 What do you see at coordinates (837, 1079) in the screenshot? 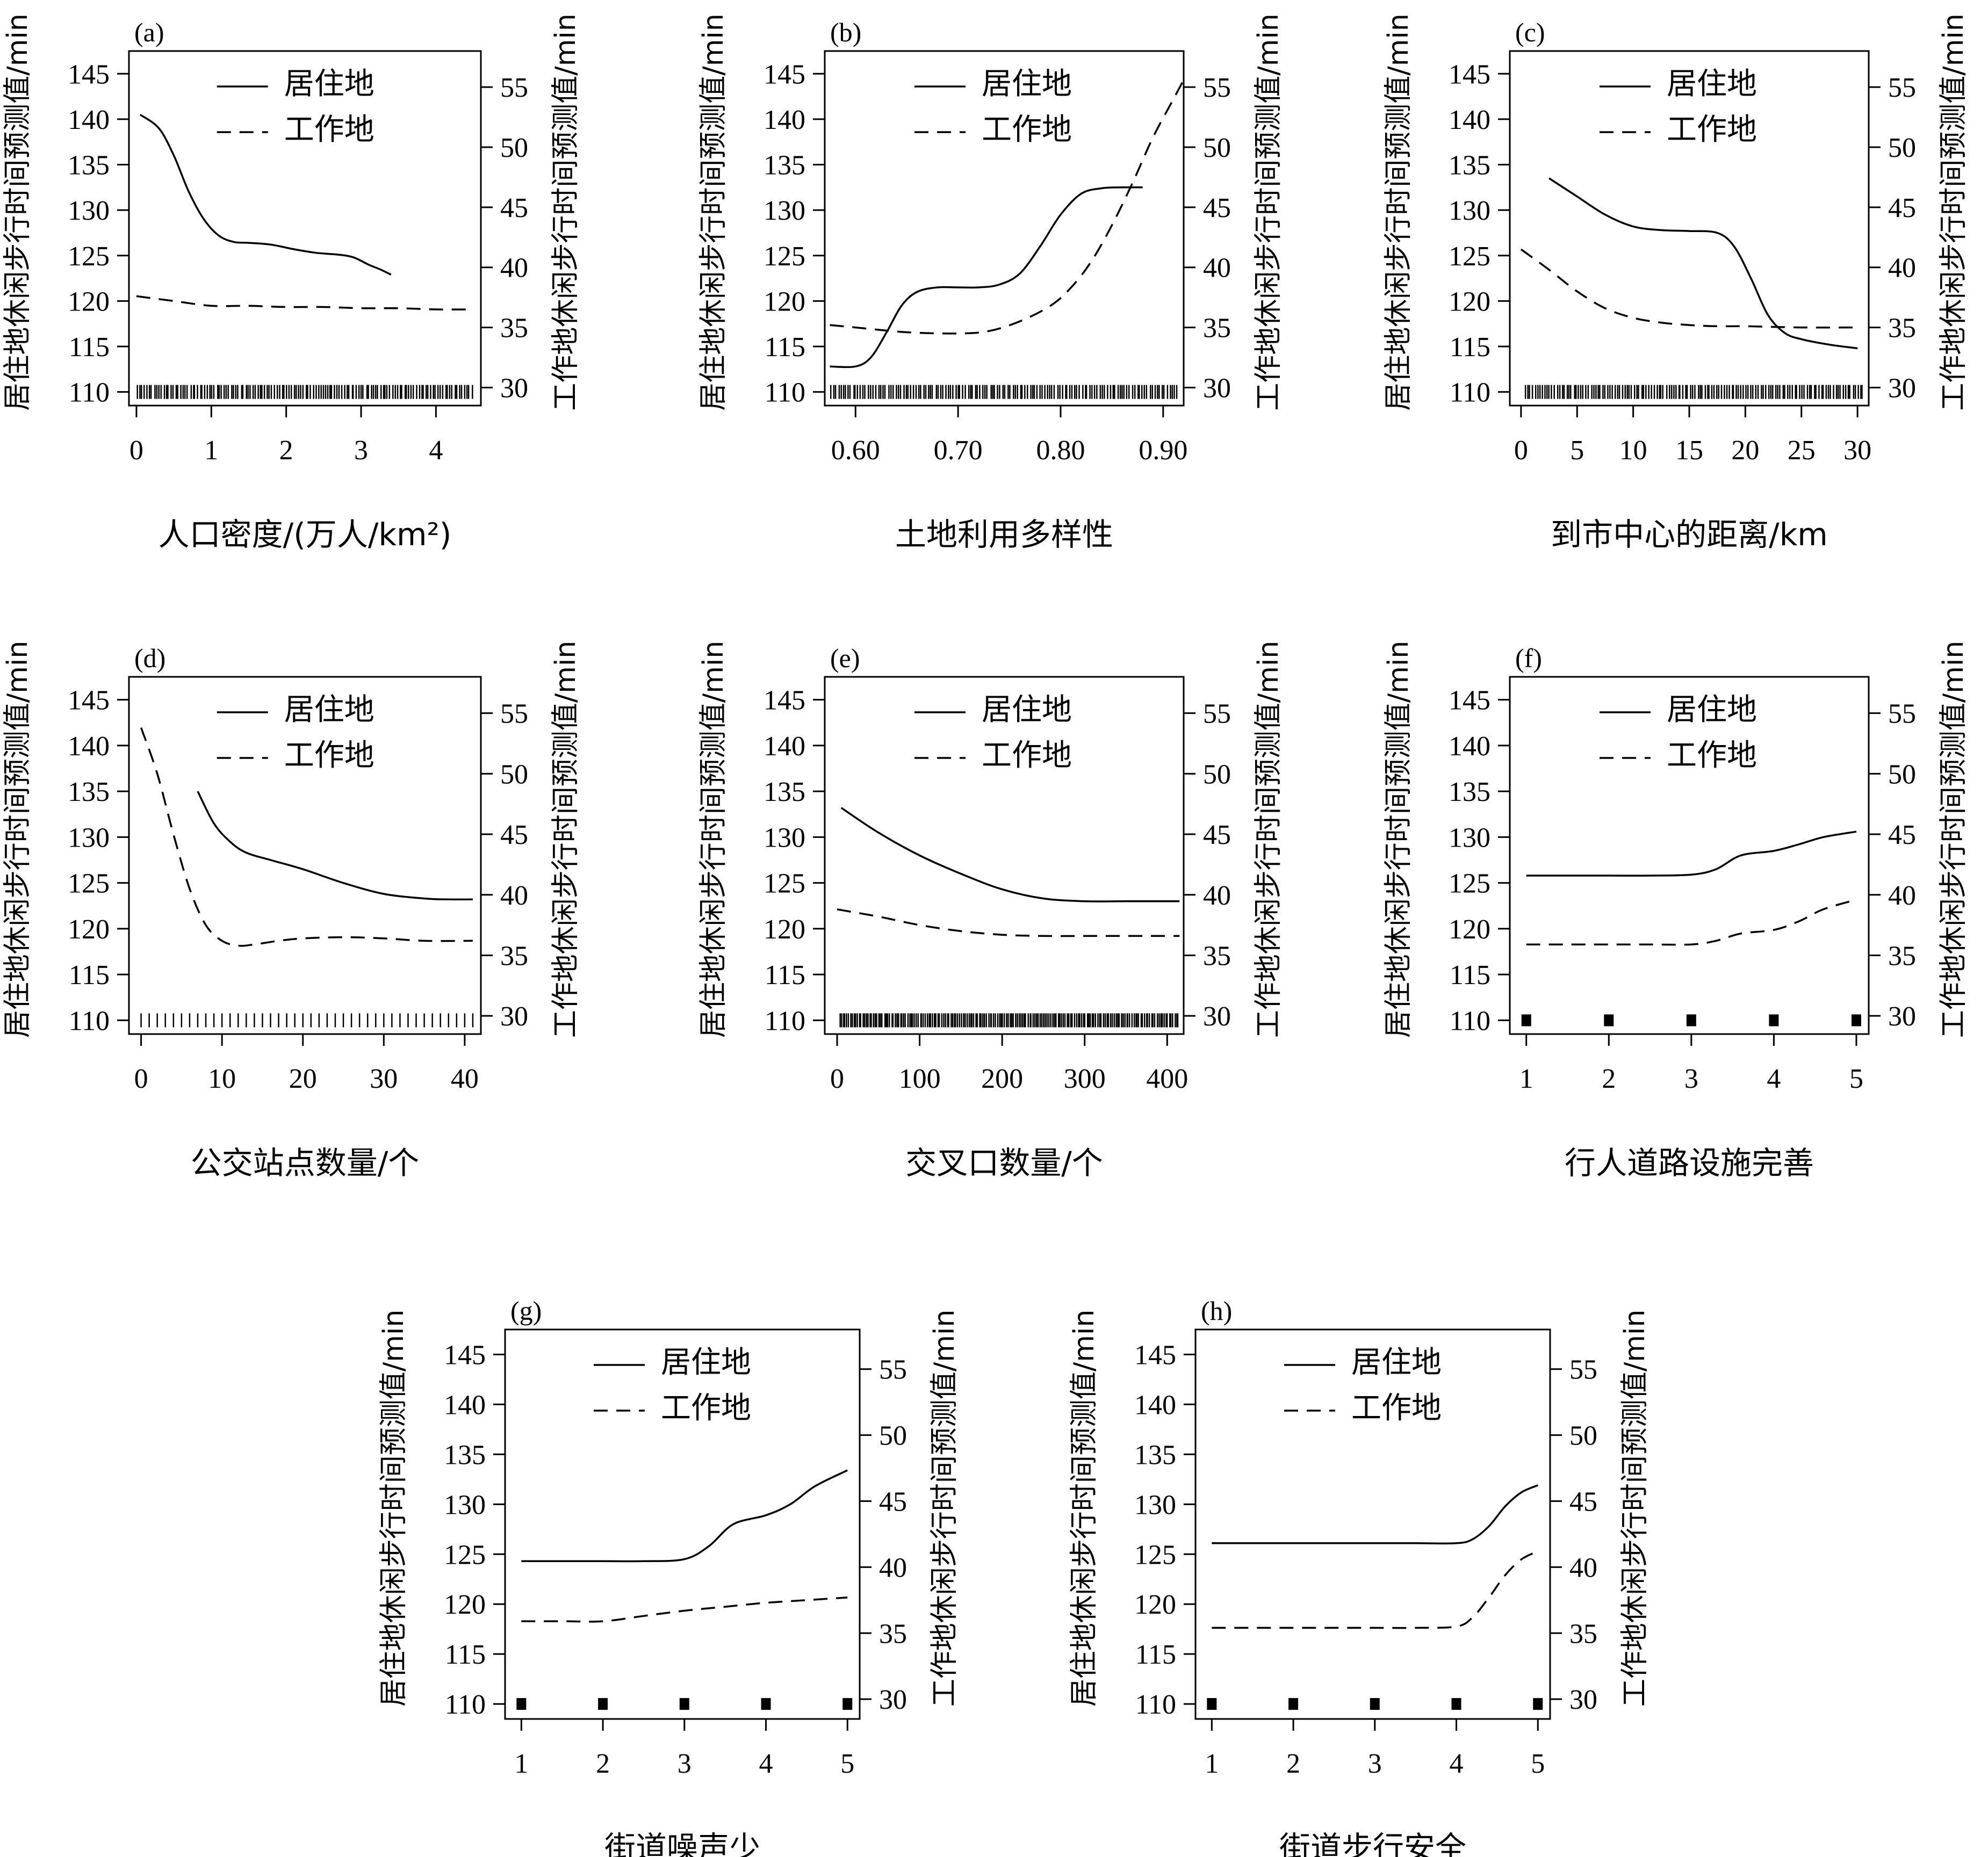
I see `x-tick-label: 0` at bounding box center [837, 1079].